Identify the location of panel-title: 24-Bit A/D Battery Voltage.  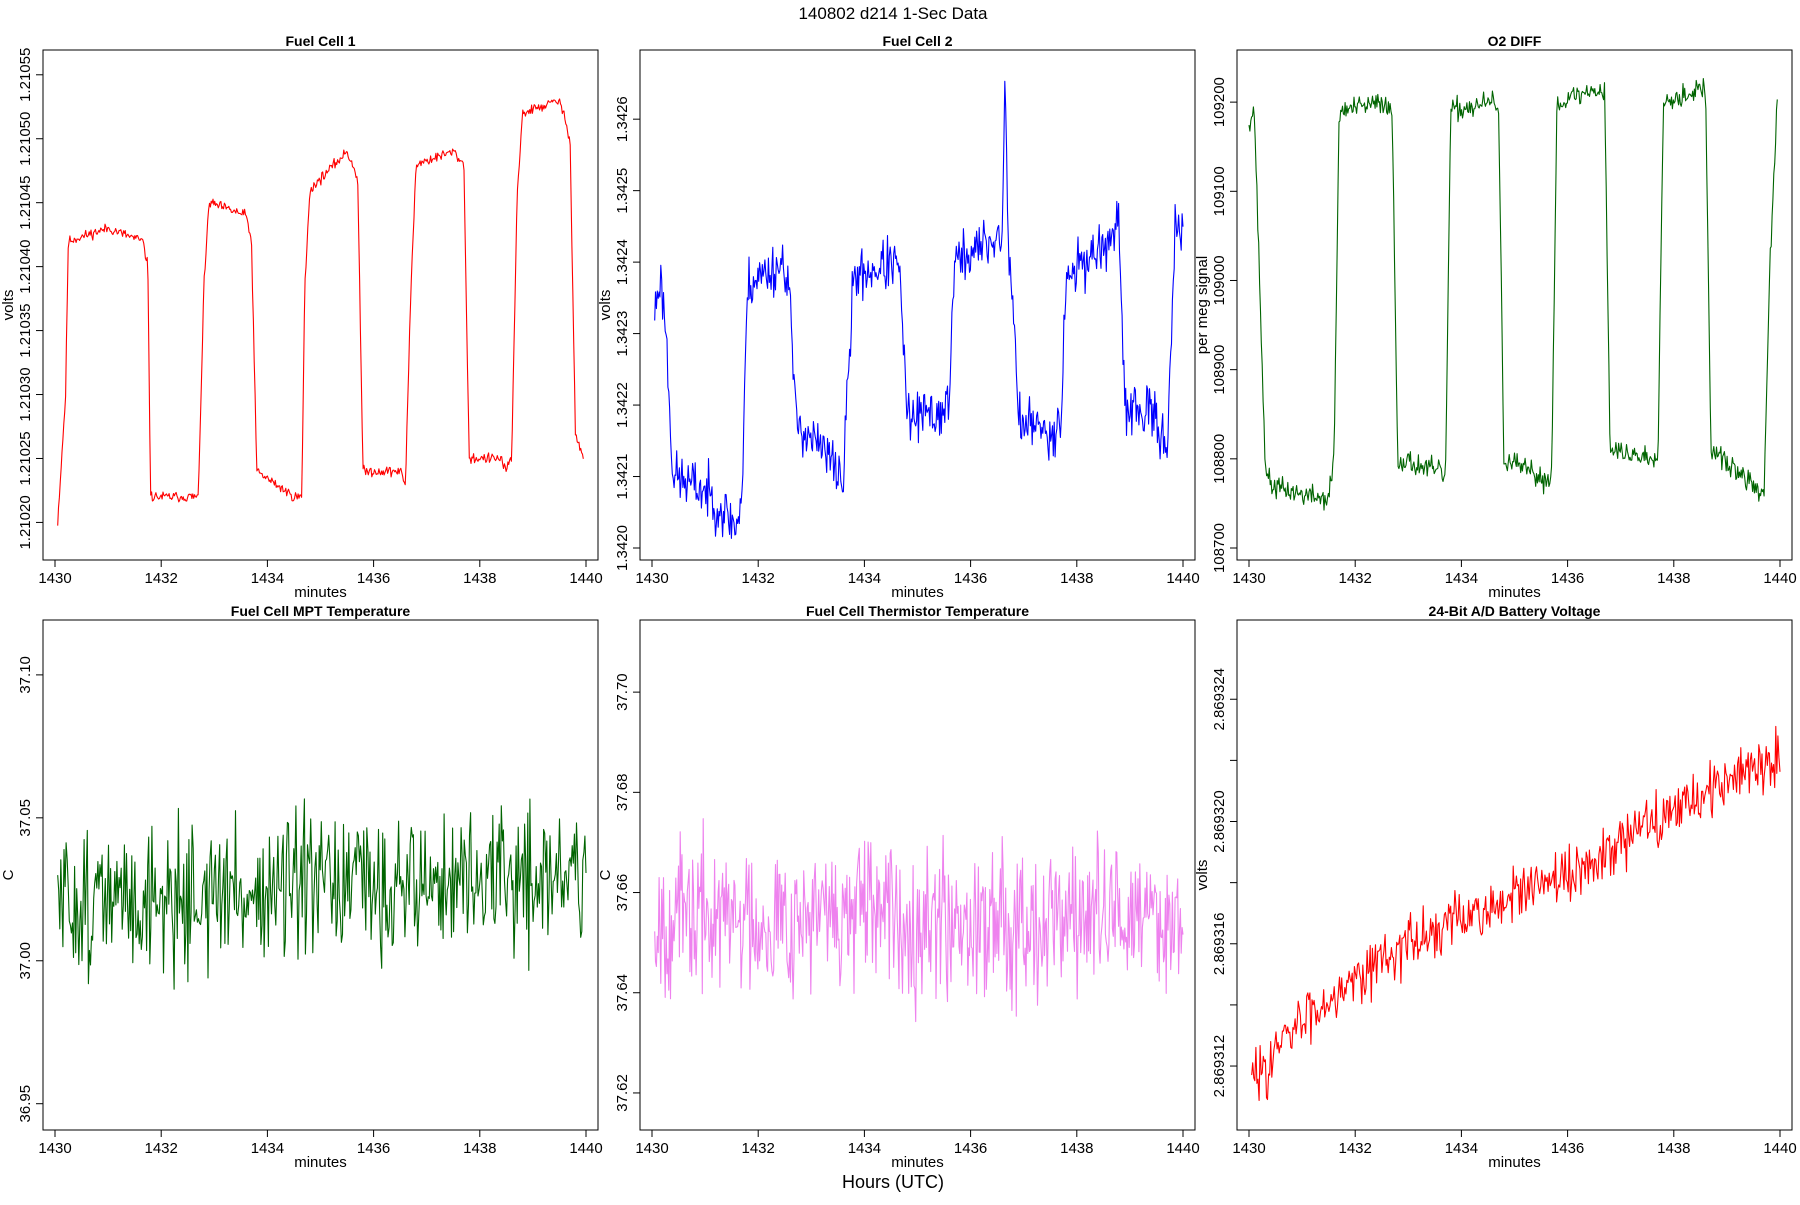
(1515, 611).